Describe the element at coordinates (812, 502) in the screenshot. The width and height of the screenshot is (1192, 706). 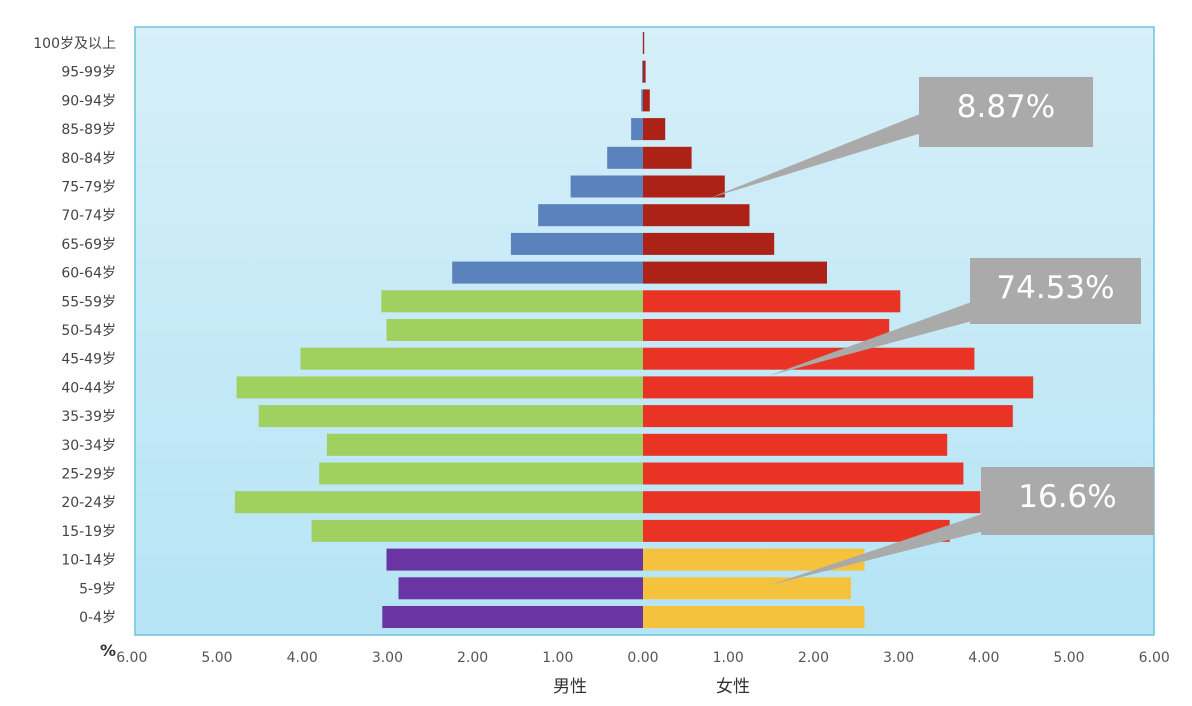
I see `bar-female-20-24岁` at that location.